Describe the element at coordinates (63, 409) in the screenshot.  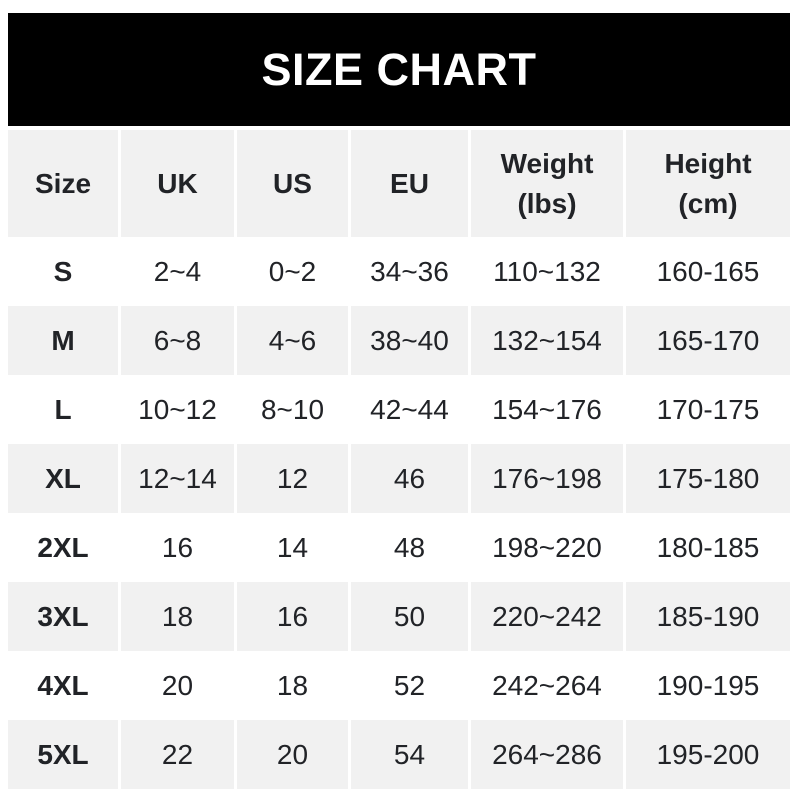
I see `cell-size: L` at that location.